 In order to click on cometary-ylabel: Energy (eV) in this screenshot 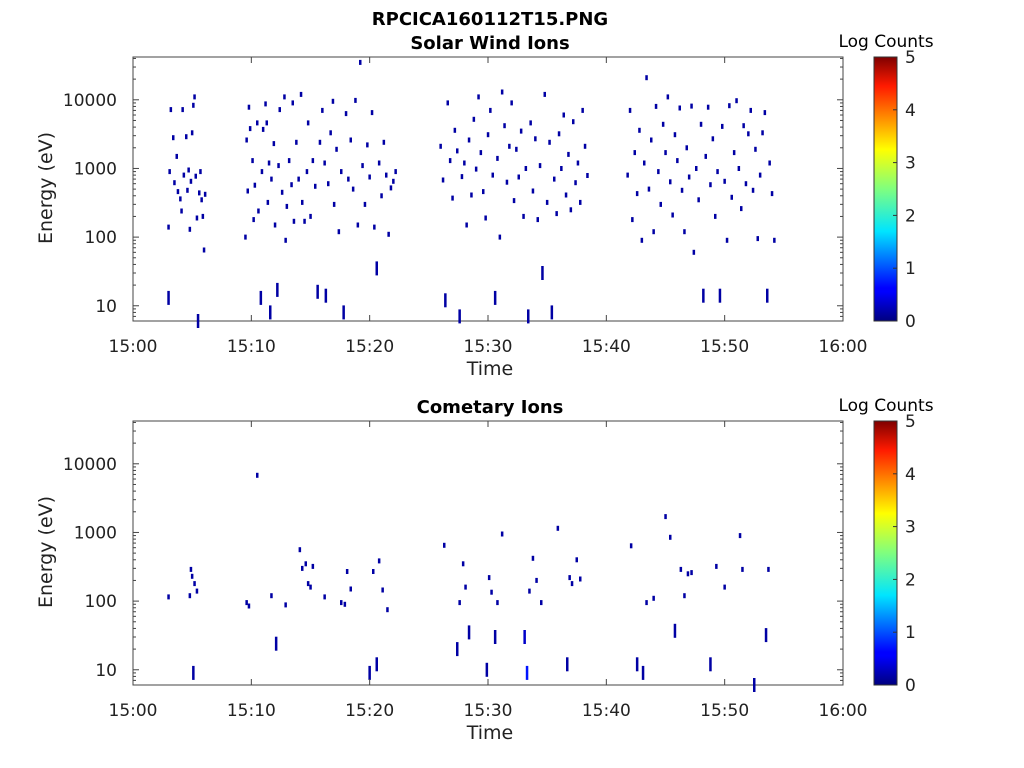, I will do `click(46, 552)`.